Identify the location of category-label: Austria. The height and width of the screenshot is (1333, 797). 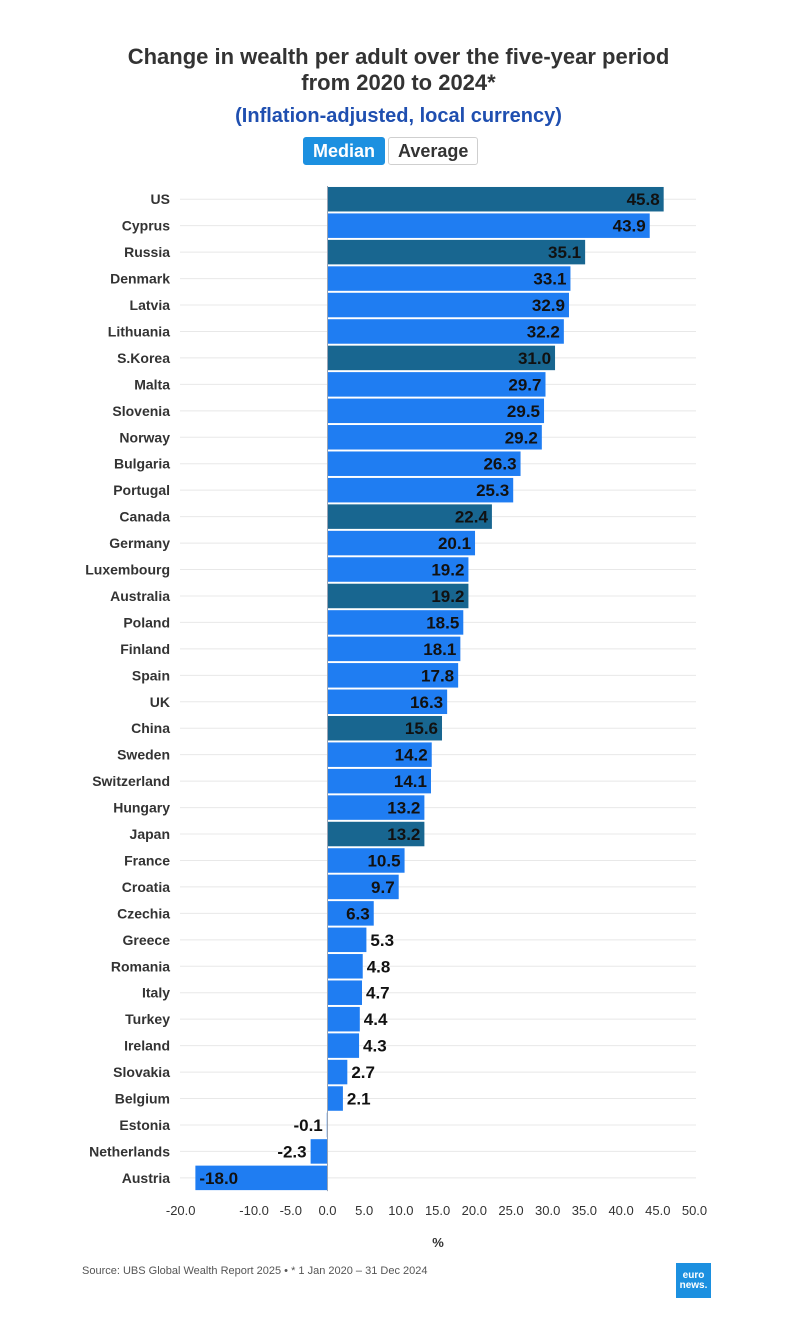
(146, 1178).